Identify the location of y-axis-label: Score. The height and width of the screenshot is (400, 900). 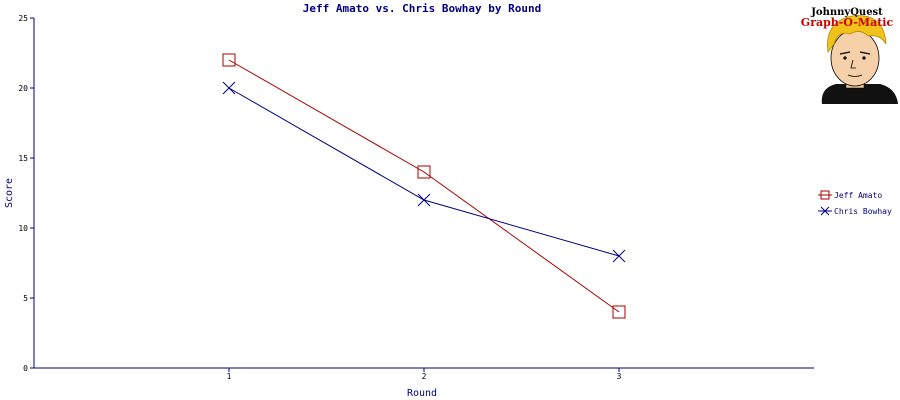
(9, 193).